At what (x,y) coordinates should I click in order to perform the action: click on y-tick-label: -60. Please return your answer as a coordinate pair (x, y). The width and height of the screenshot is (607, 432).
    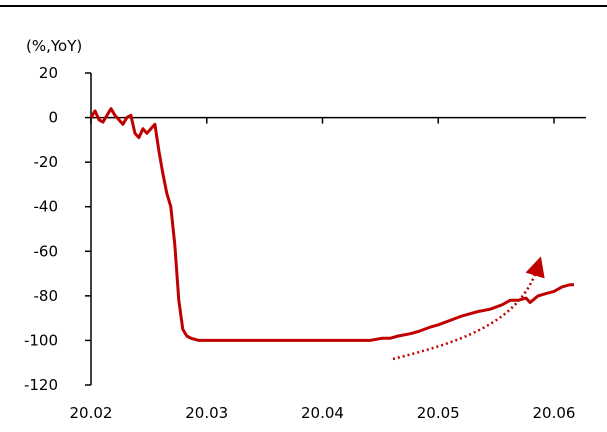
    Looking at the image, I should click on (46, 251).